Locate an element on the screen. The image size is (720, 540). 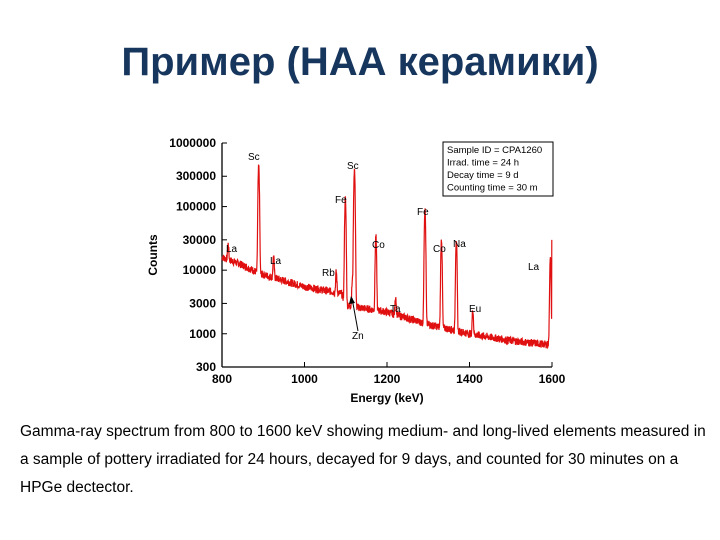
y-tick-label: 30000 is located at coordinates (200, 240).